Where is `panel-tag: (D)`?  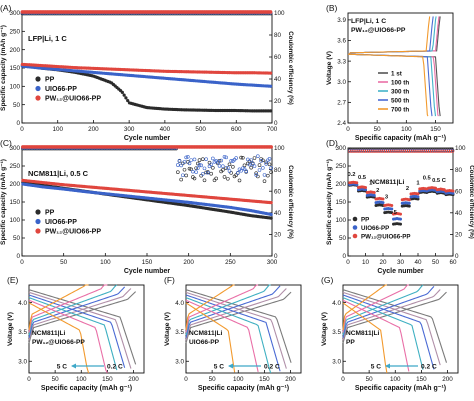 panel-tag: (D) is located at coordinates (332, 143).